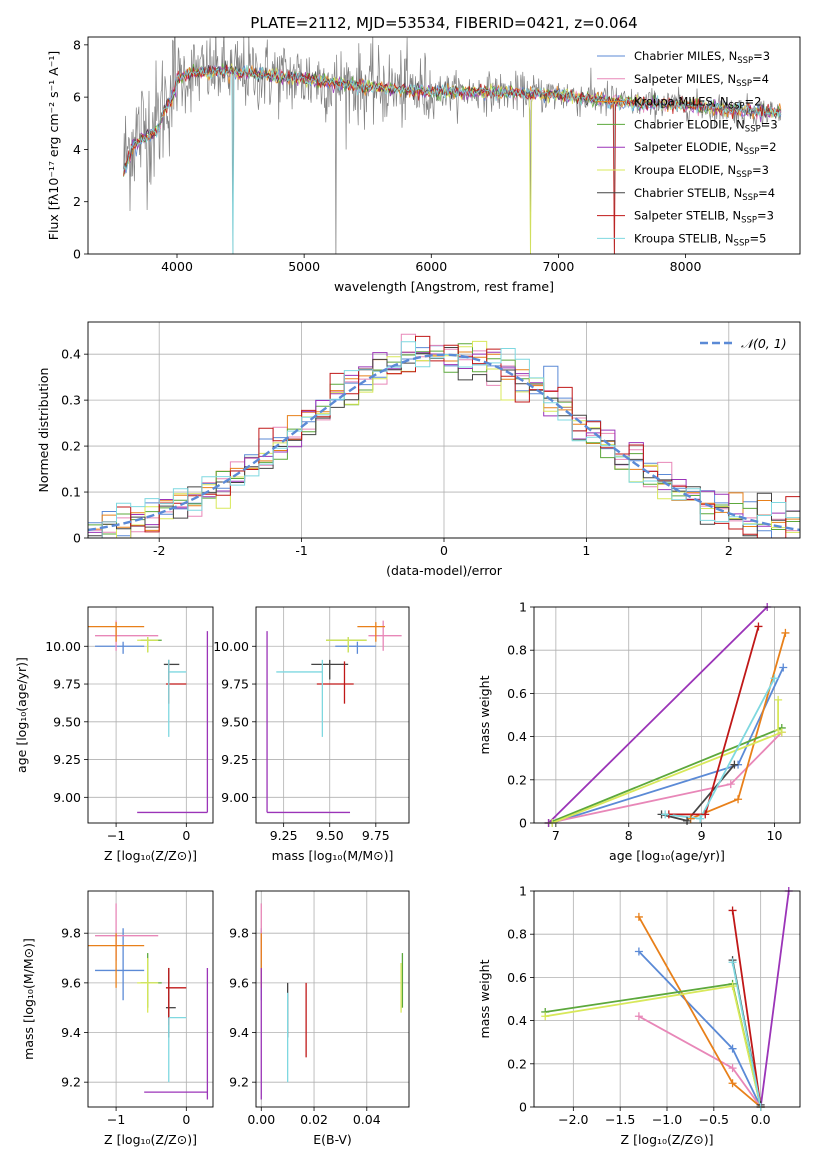  I want to click on panel-mass_vs_EBV: 0.00 0.02 0.04 9.2 9.4 9.6 9.8 E(B-V), so click(319, 1018).